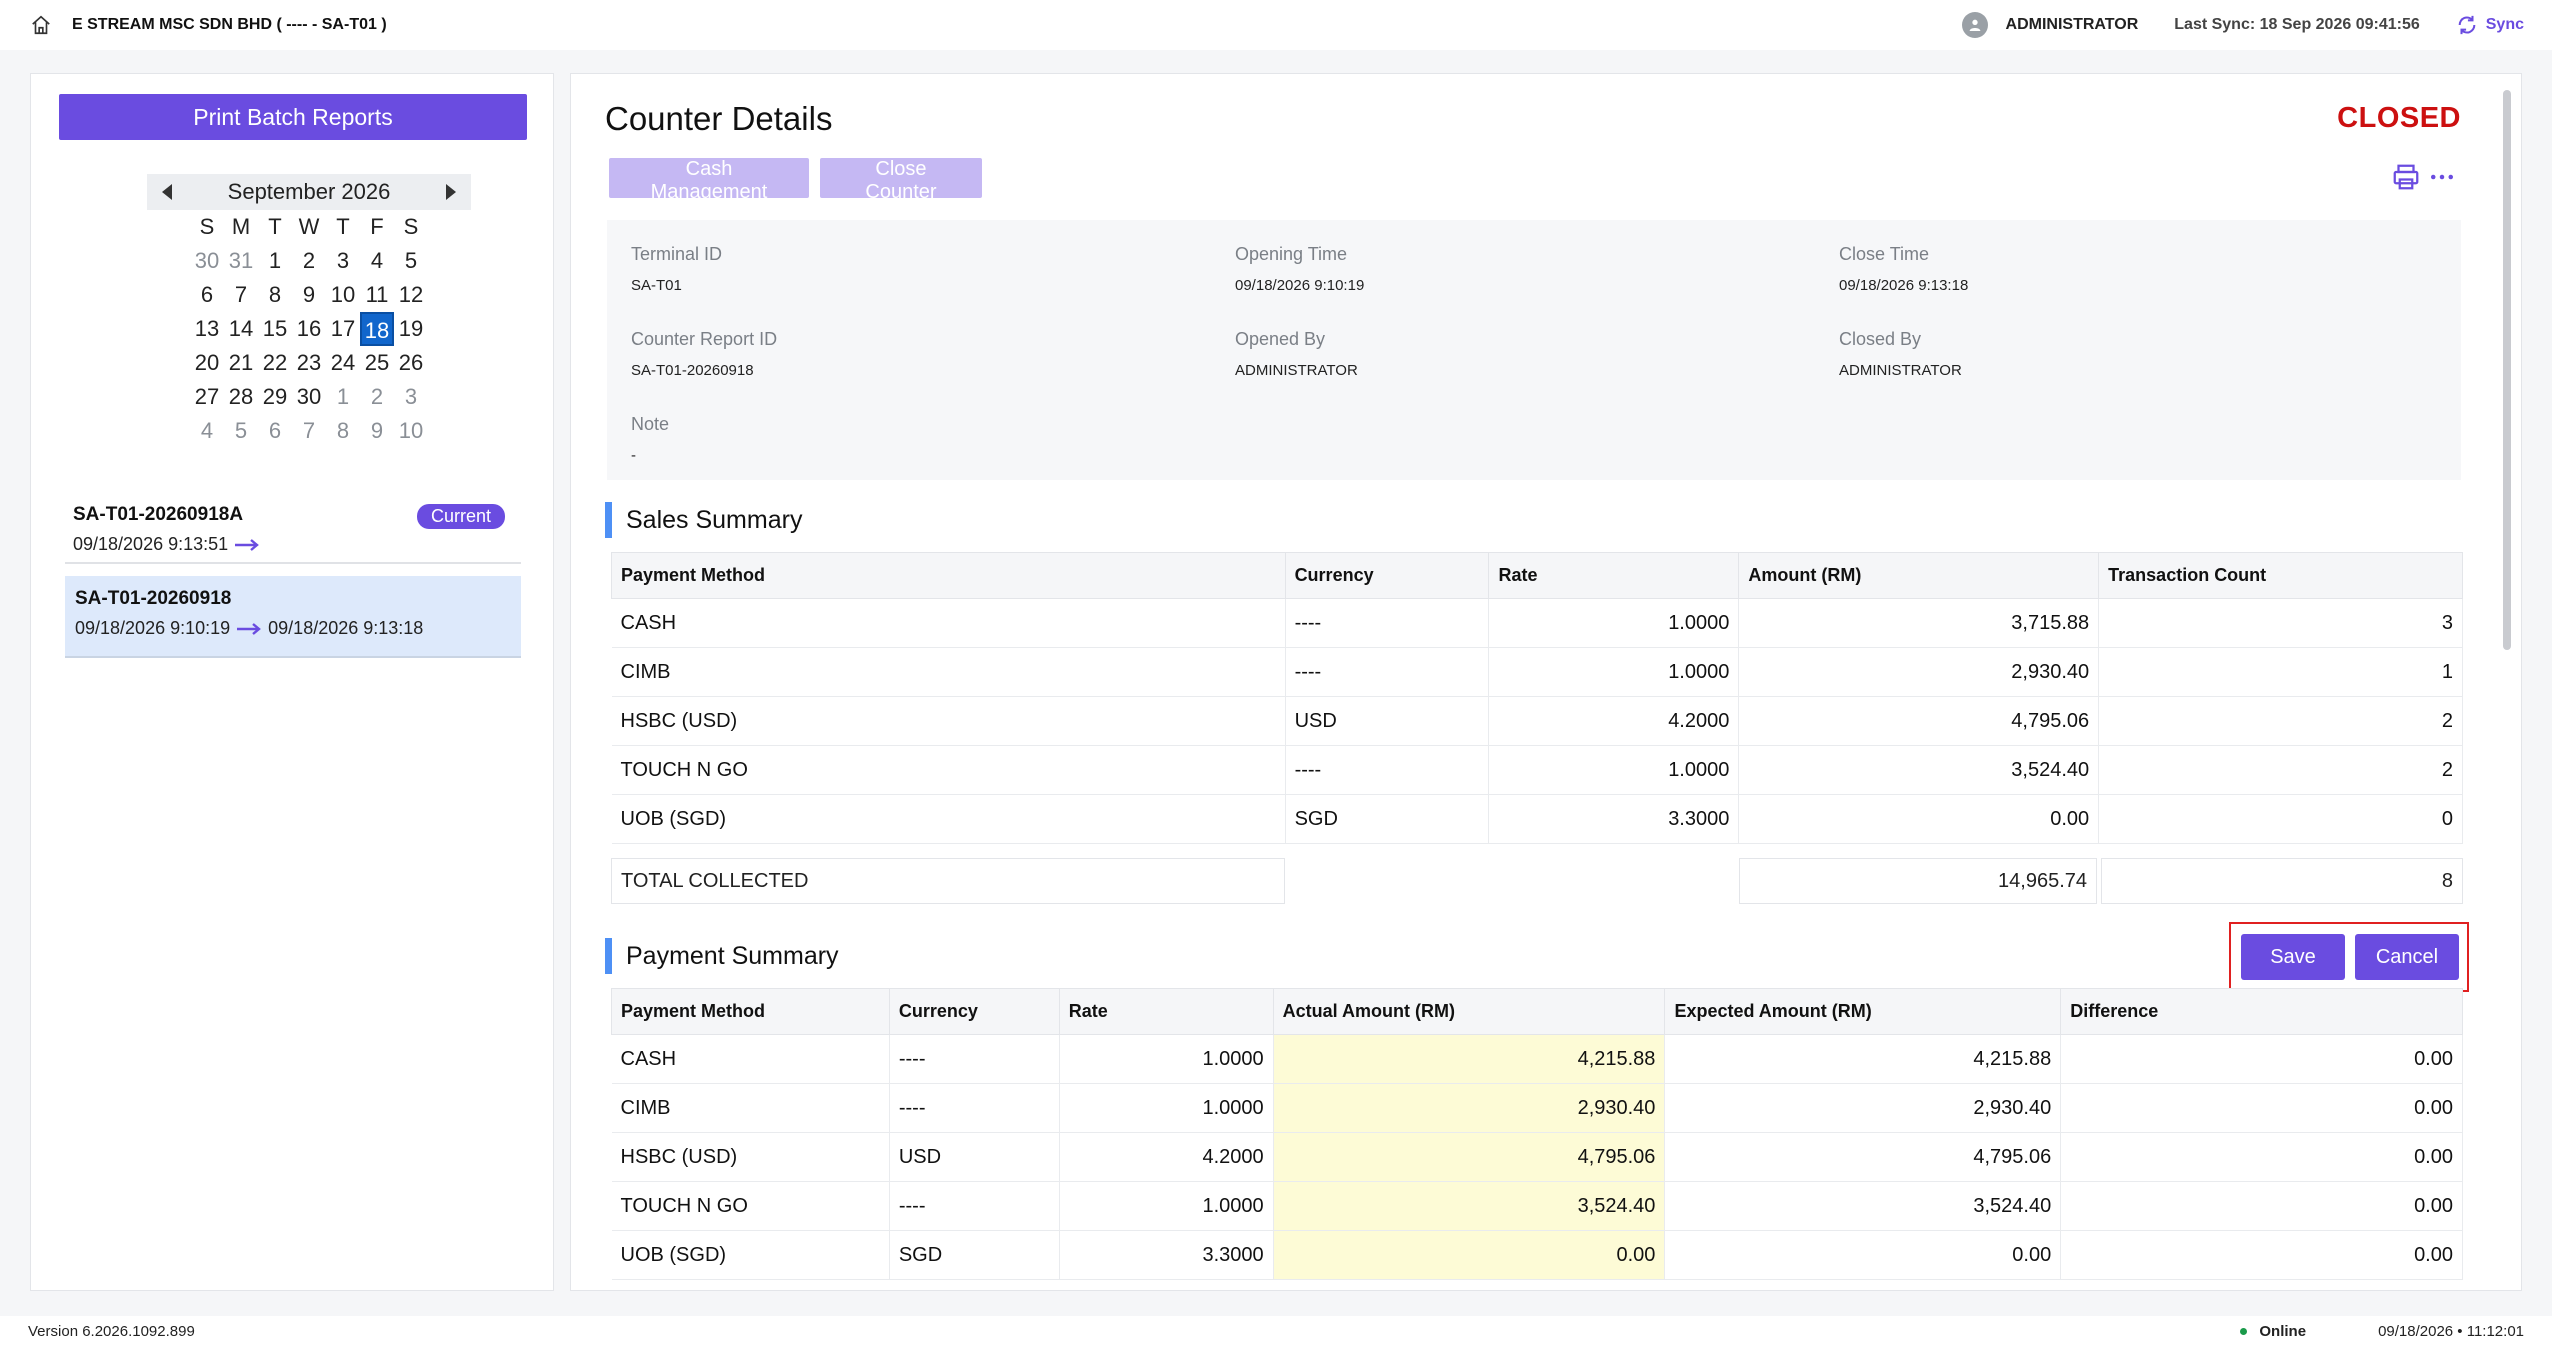 The width and height of the screenshot is (2552, 1347). Describe the element at coordinates (167, 192) in the screenshot. I see `prev-month-icon` at that location.